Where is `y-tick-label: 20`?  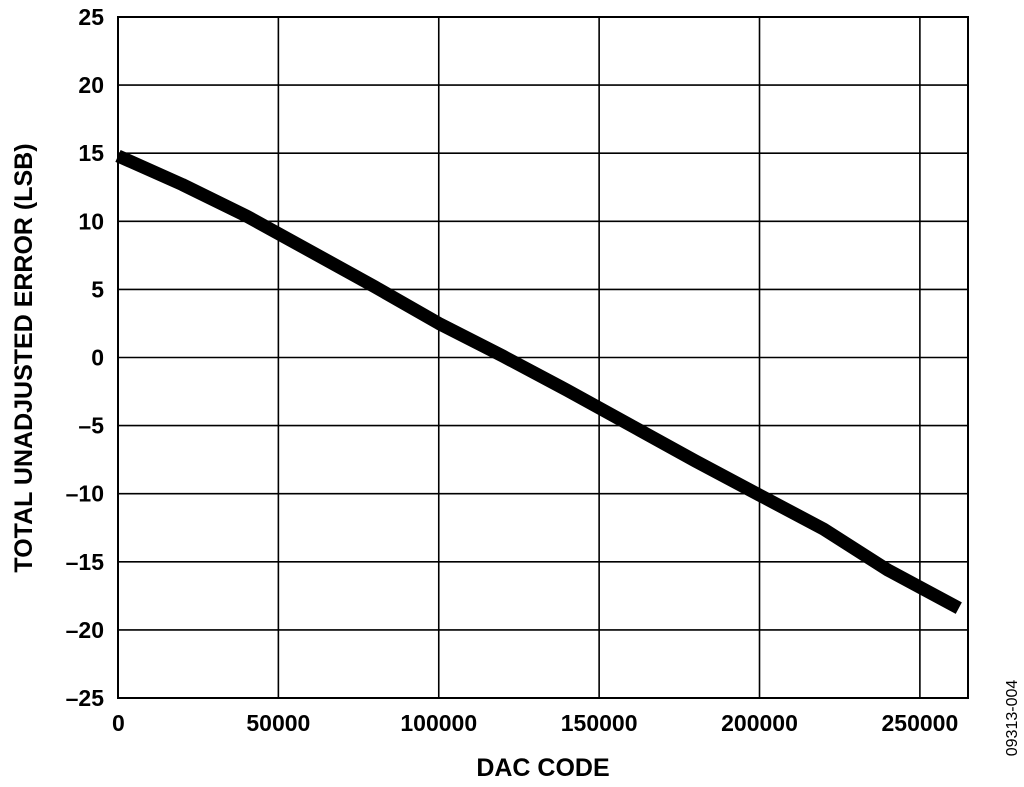
y-tick-label: 20 is located at coordinates (91, 85).